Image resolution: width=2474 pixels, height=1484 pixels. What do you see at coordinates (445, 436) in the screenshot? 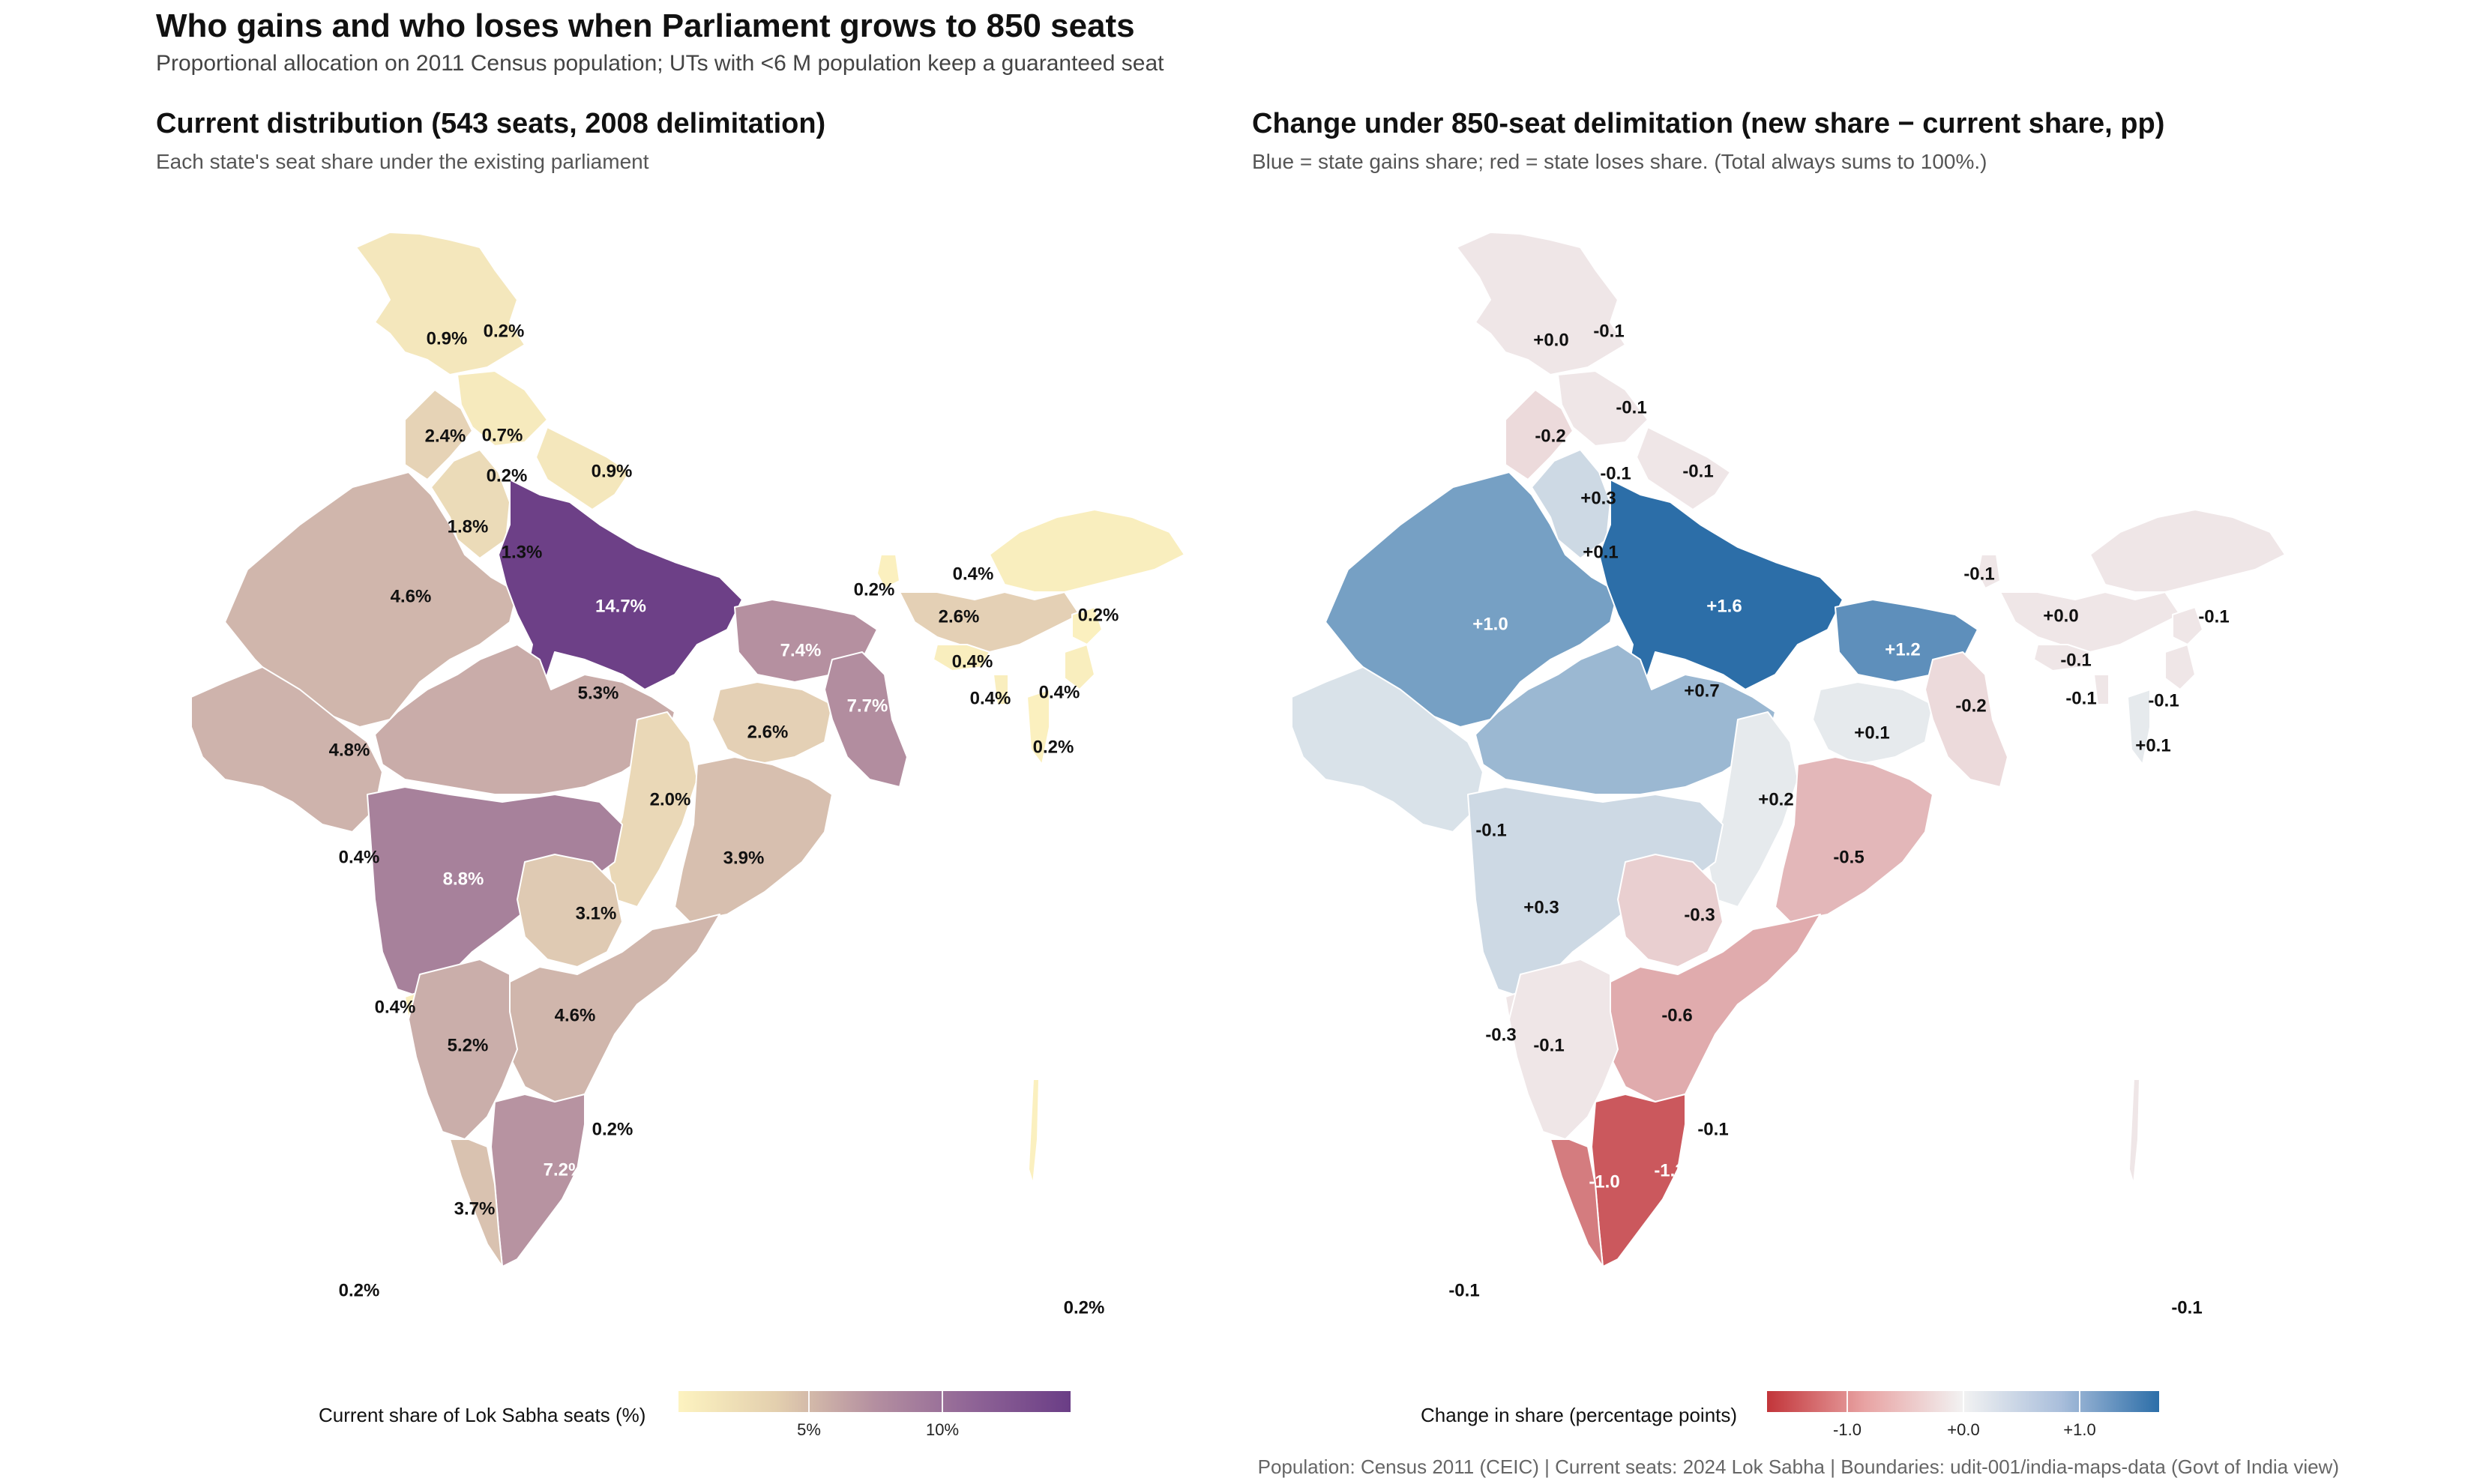
I see `region-value-label: 2.4%` at bounding box center [445, 436].